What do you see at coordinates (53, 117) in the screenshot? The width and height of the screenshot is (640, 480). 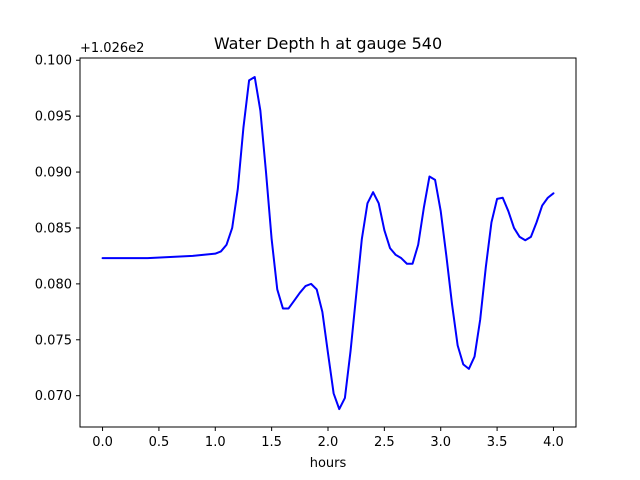 I see `y-tick-label: 0.095` at bounding box center [53, 117].